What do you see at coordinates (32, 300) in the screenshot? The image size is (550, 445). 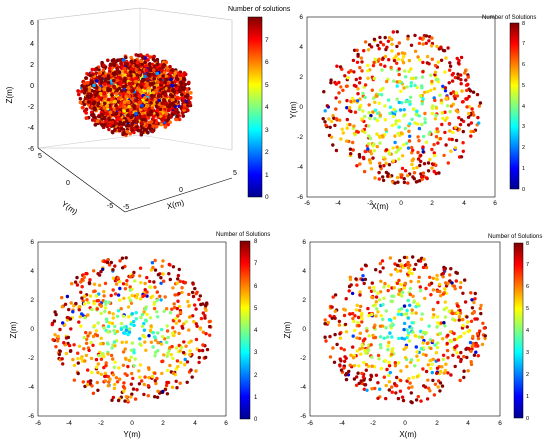 I see `y-tick-label: 2` at bounding box center [32, 300].